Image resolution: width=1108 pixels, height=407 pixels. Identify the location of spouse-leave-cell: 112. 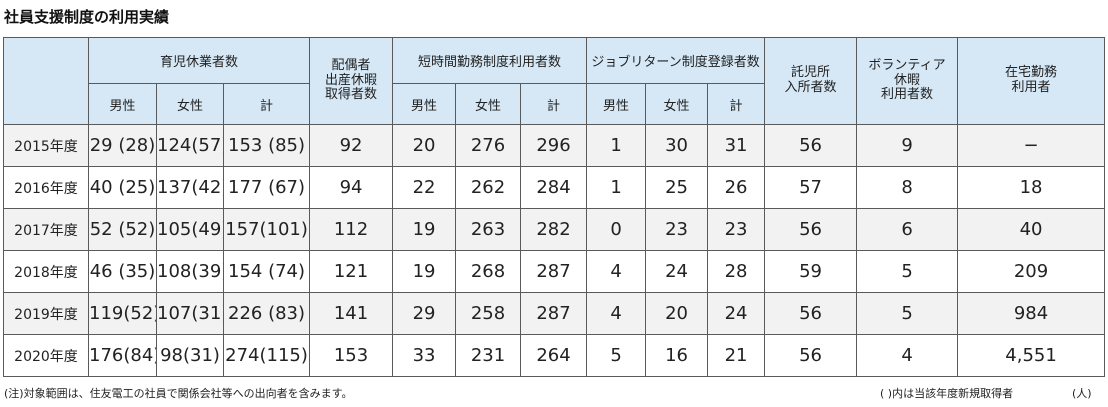
(351, 229).